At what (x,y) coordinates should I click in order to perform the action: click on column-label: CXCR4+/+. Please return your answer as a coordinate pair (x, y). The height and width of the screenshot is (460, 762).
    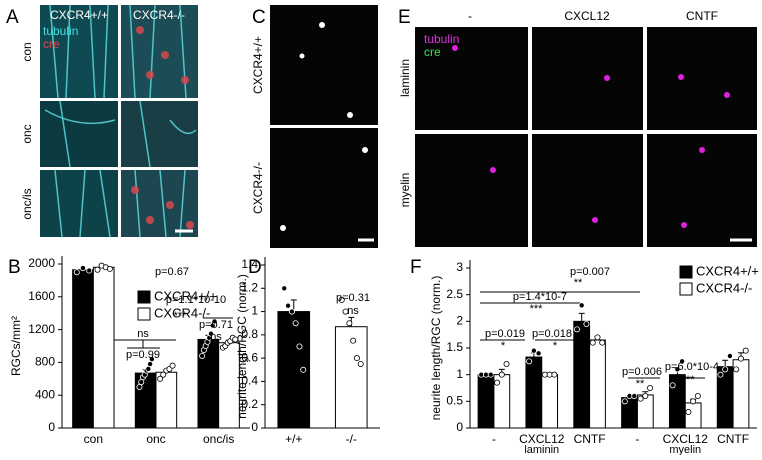
    Looking at the image, I should click on (79, 15).